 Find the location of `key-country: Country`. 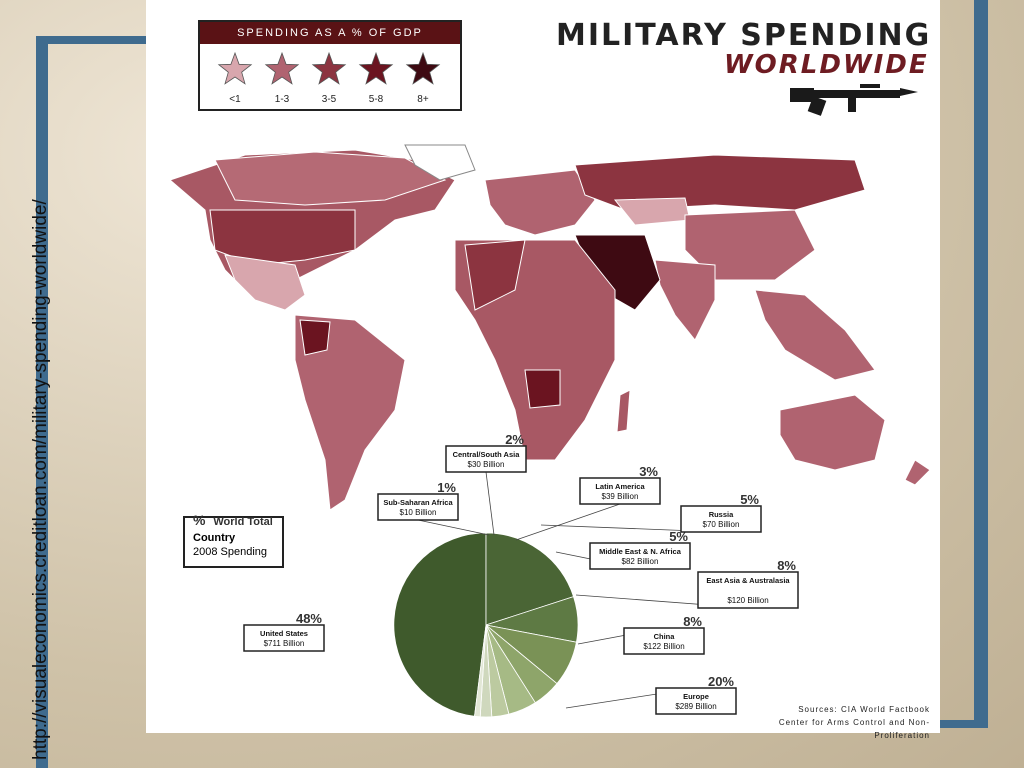

key-country: Country is located at coordinates (214, 538).